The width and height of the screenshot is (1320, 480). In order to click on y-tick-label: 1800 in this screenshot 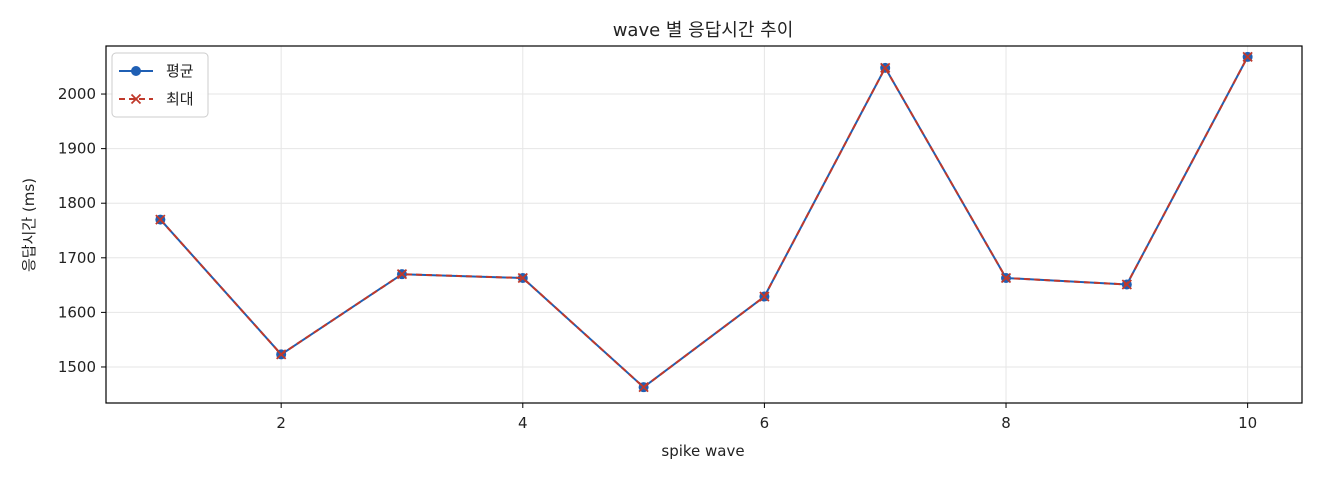, I will do `click(77, 203)`.